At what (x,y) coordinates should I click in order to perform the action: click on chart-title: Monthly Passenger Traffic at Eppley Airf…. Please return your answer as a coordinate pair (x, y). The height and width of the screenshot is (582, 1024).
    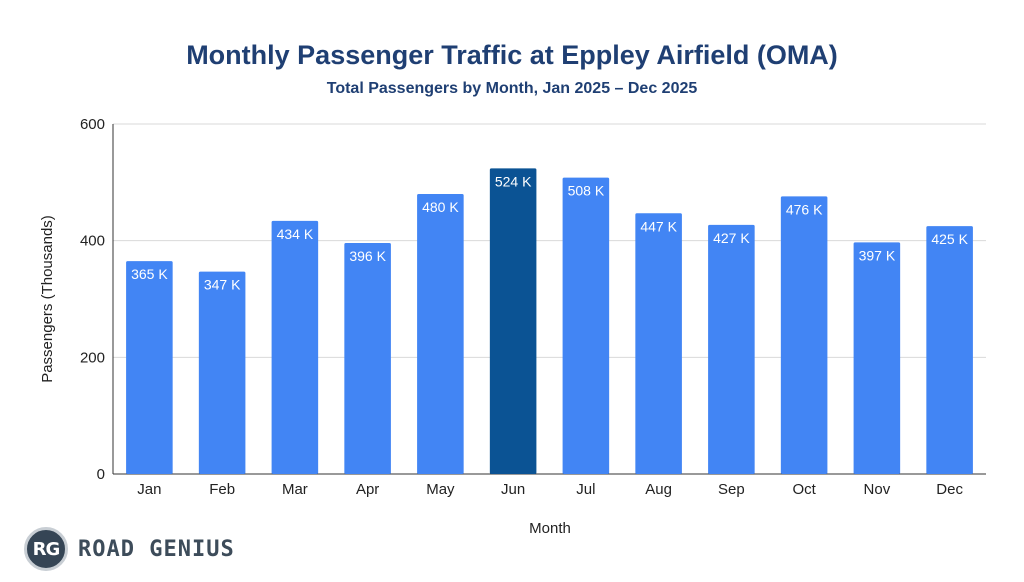
    Looking at the image, I should click on (512, 55).